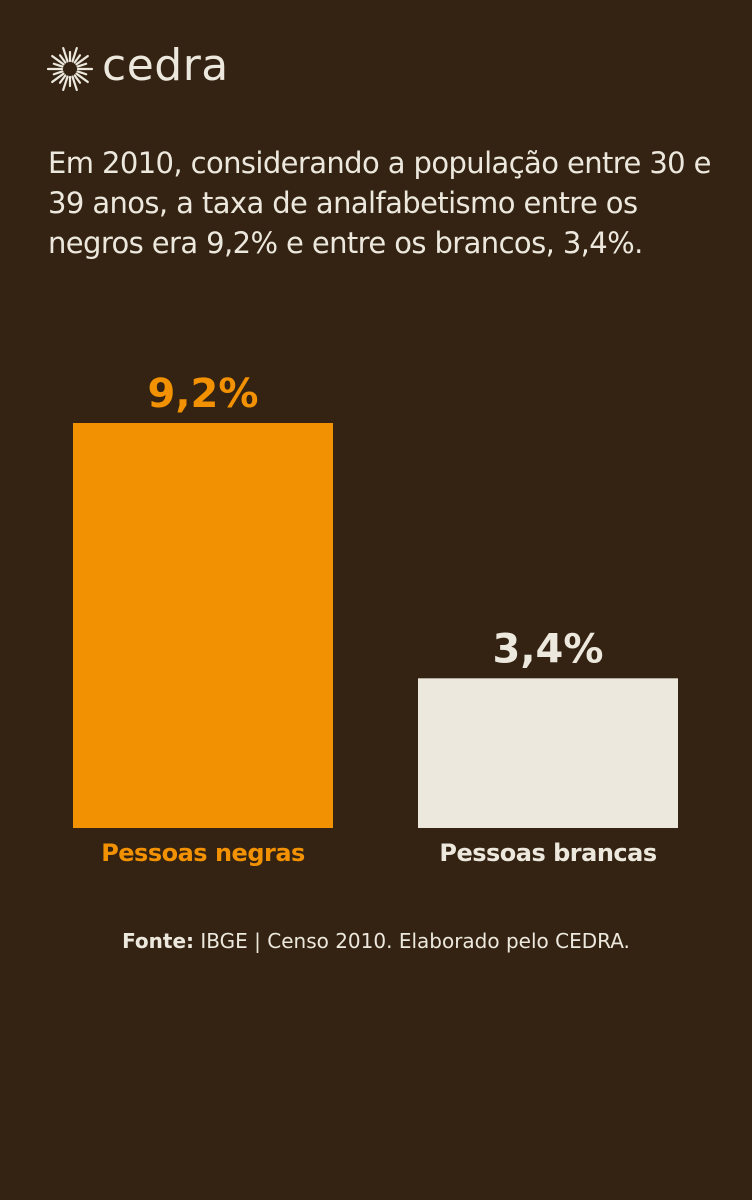  I want to click on category-label: Pessoas negras, so click(203, 853).